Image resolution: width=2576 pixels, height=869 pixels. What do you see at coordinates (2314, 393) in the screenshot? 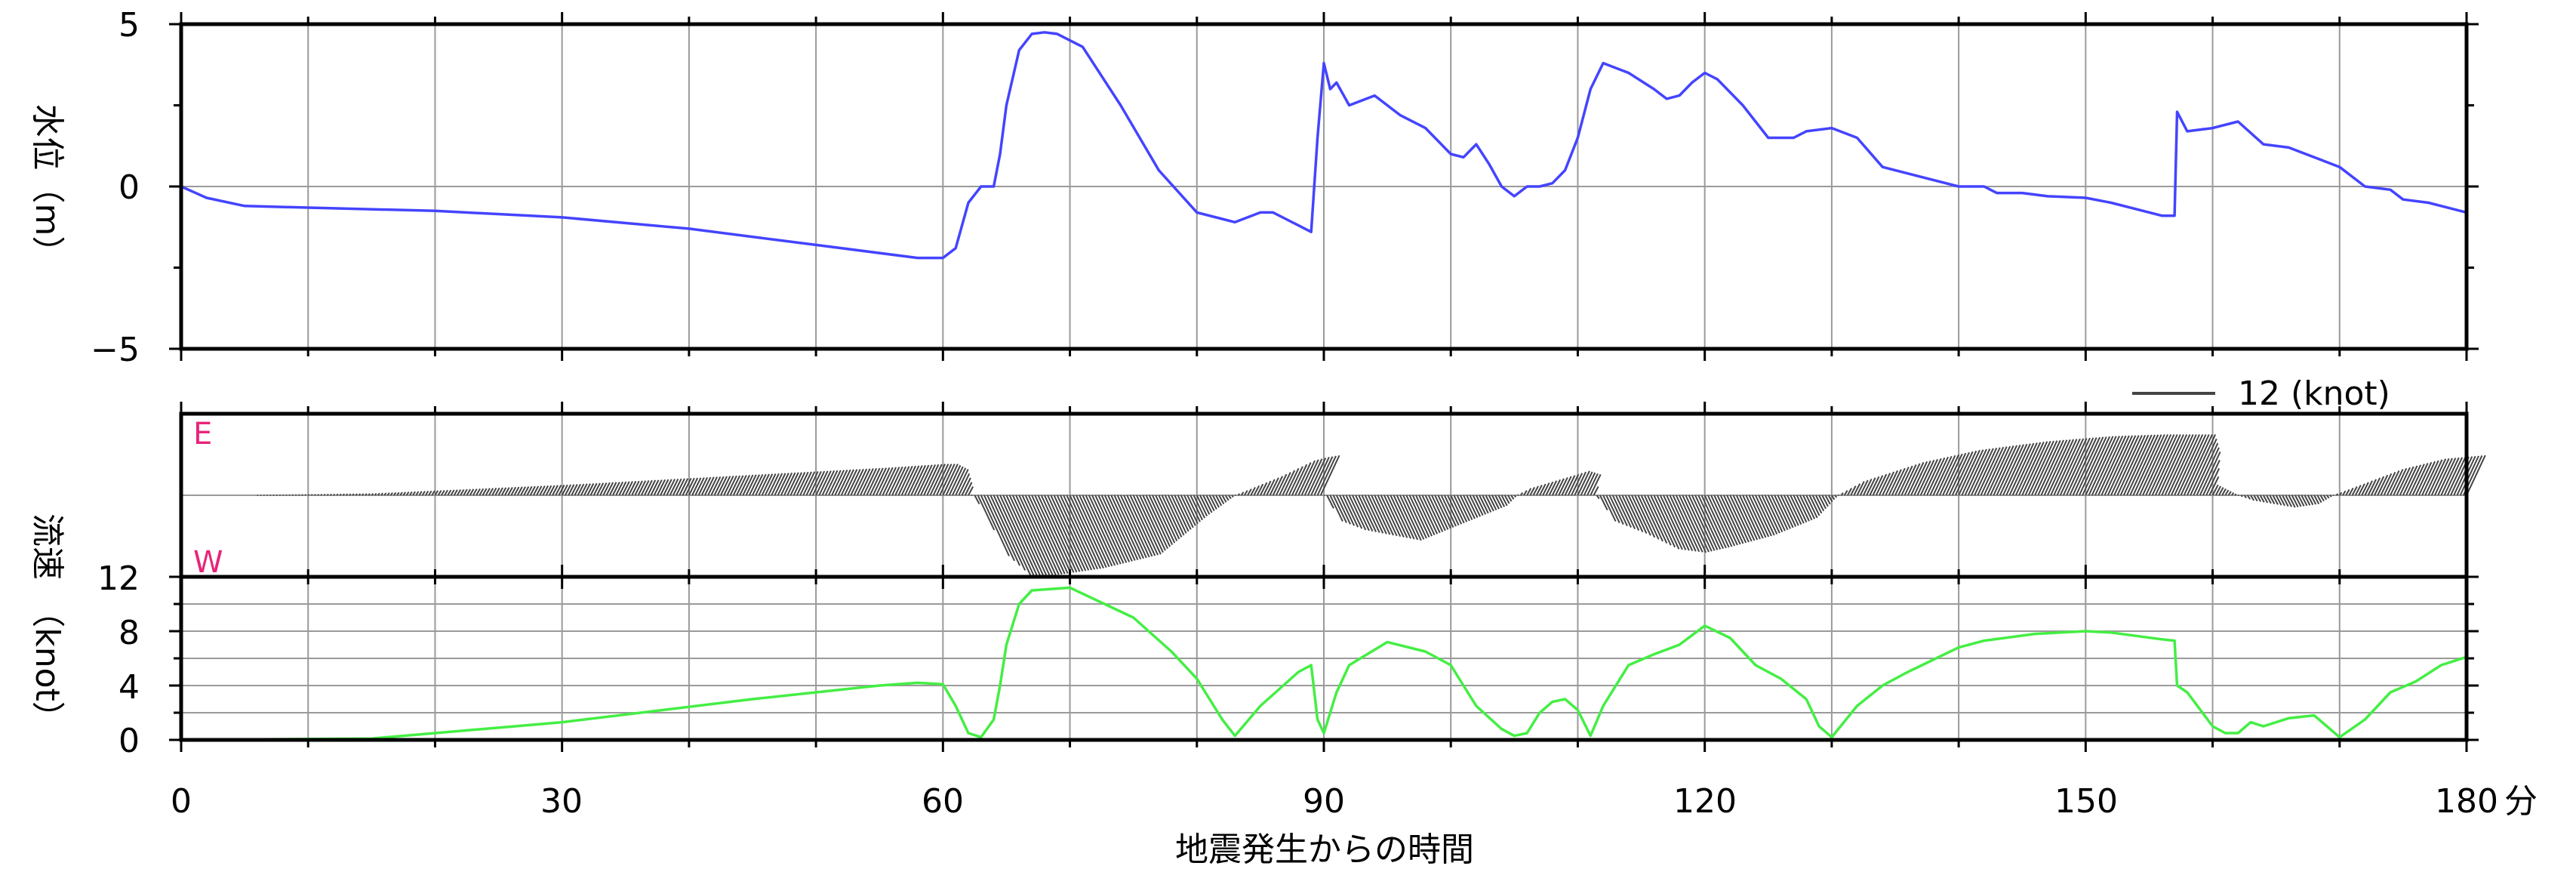
I see `vector-scale-label: 12 (knot)` at bounding box center [2314, 393].